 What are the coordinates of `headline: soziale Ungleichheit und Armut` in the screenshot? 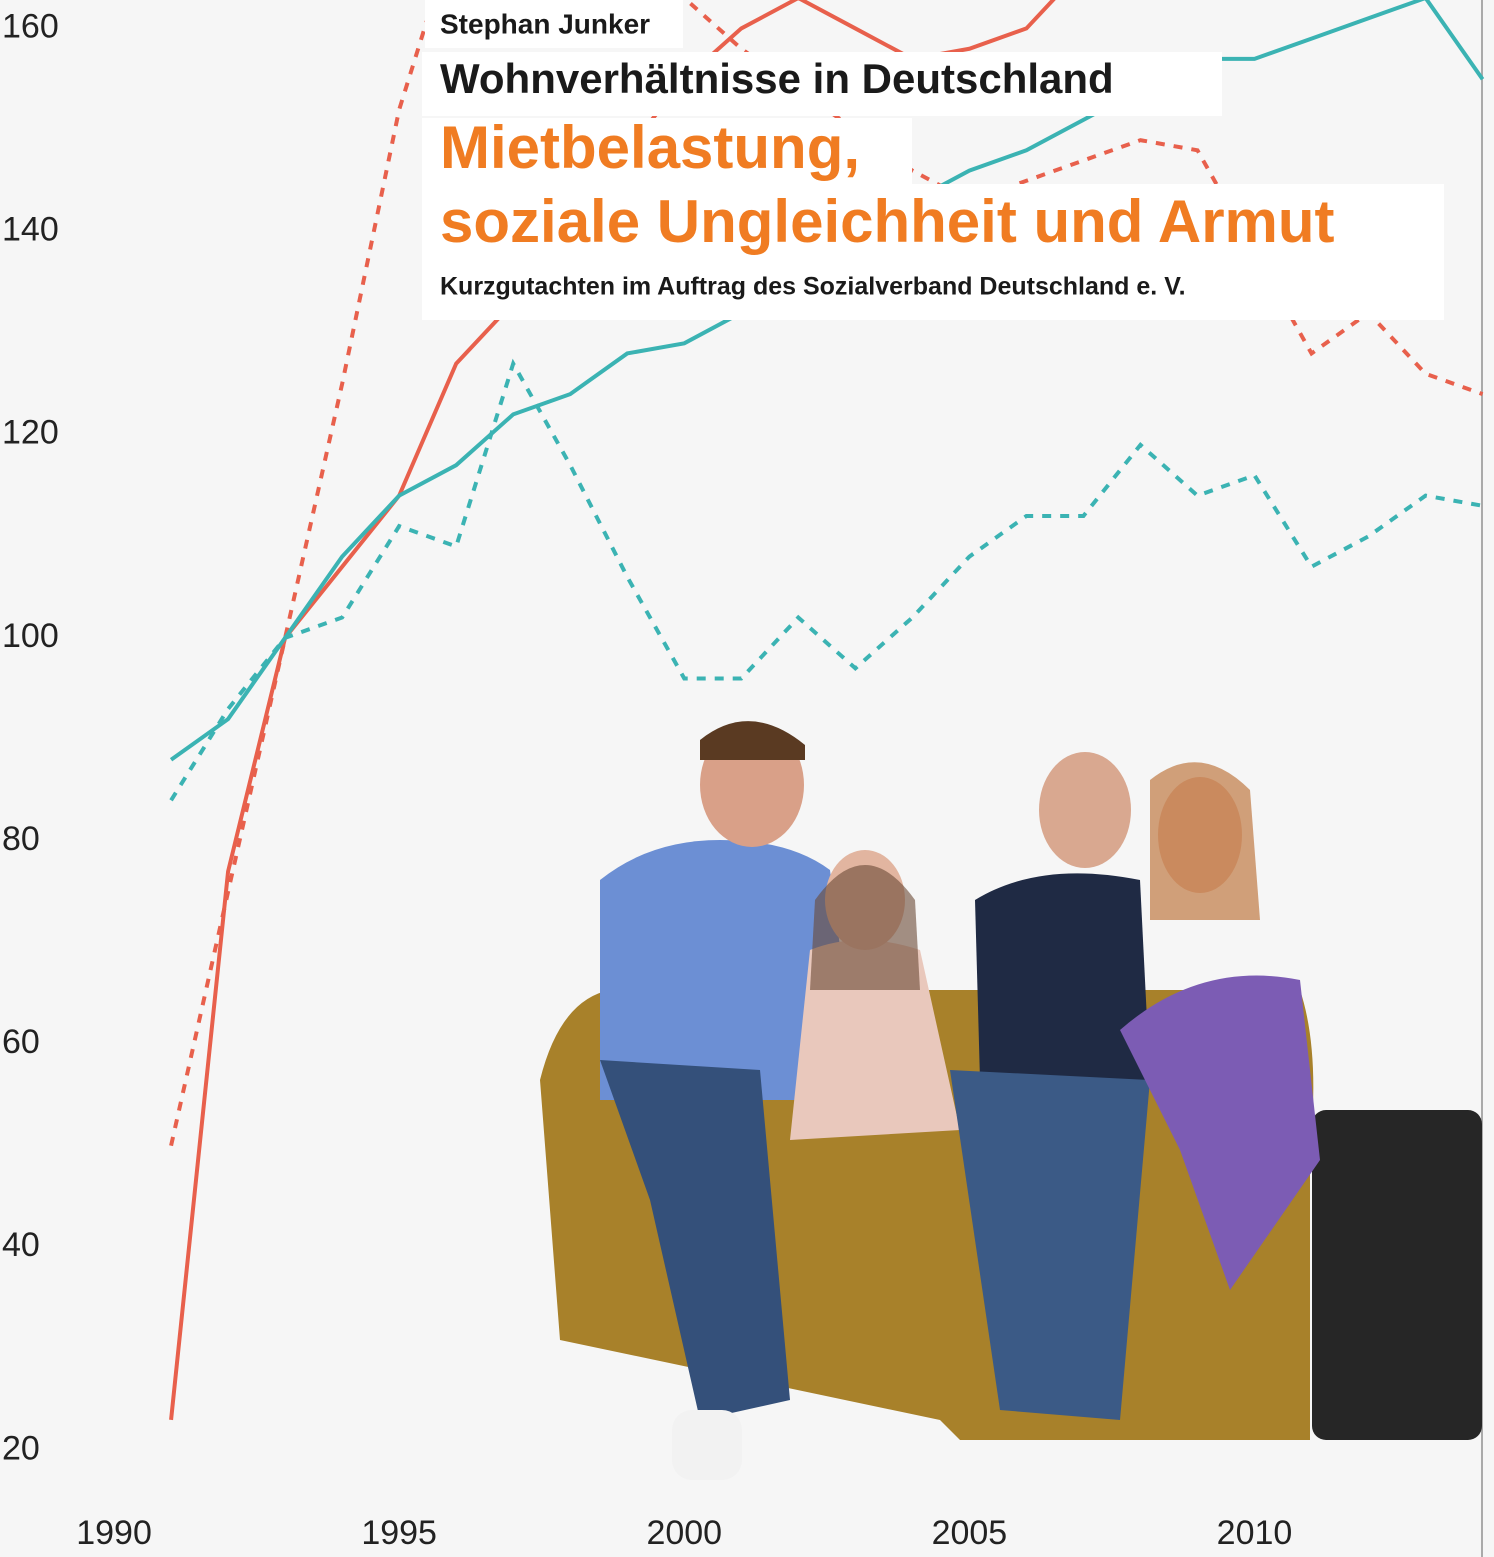 It's located at (887, 221).